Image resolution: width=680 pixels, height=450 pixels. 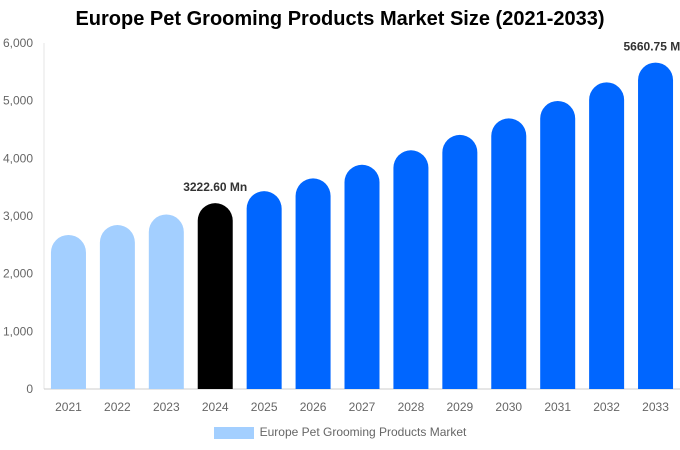 I want to click on x-tick-label: 2021, so click(x=68, y=407).